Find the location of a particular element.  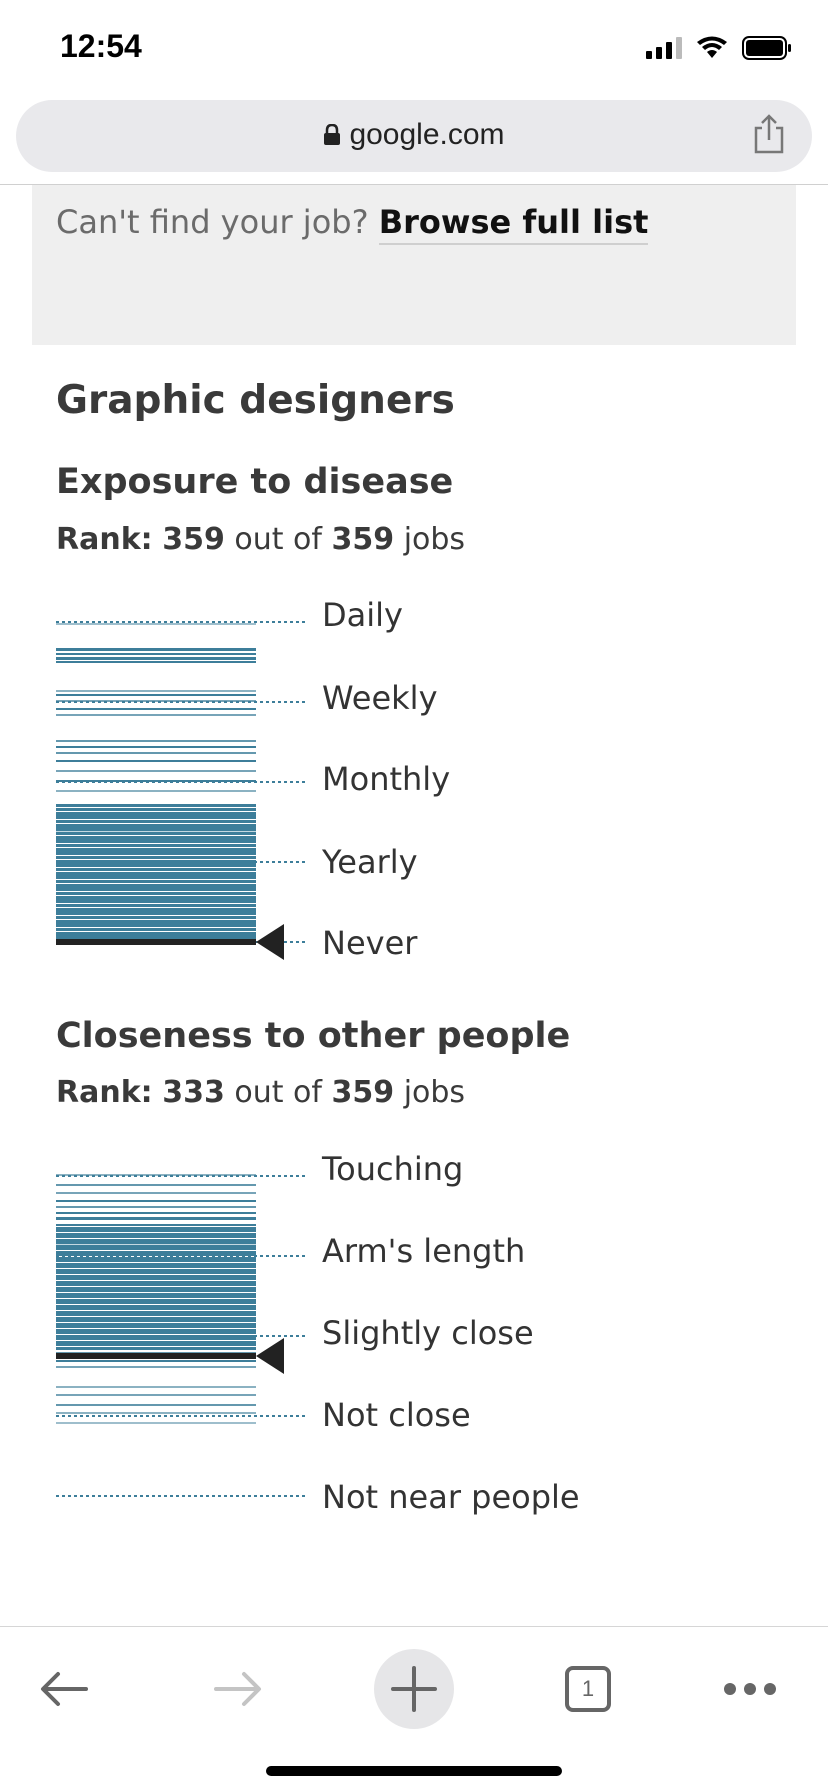

level-daily: Daily is located at coordinates (362, 615).